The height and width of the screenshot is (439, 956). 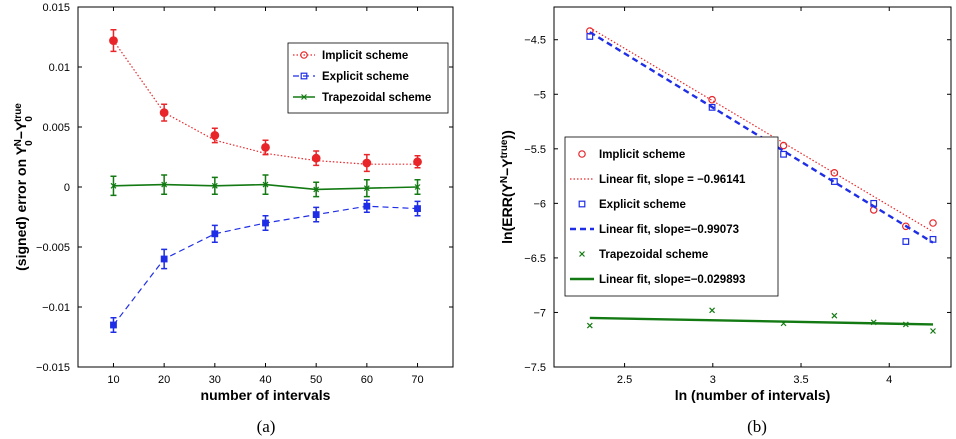 I want to click on panel-a-y-axis-label: (signed) error on Y0N−Y0true, so click(x=24, y=187).